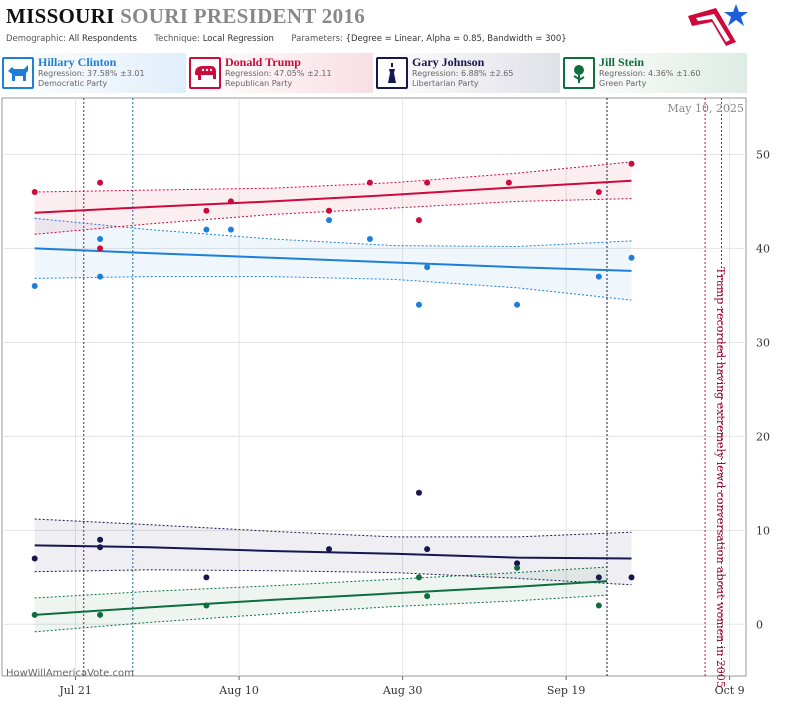 Image resolution: width=789 pixels, height=704 pixels. I want to click on candidate-regression: Regression: 4.36% ±1.60, so click(650, 73).